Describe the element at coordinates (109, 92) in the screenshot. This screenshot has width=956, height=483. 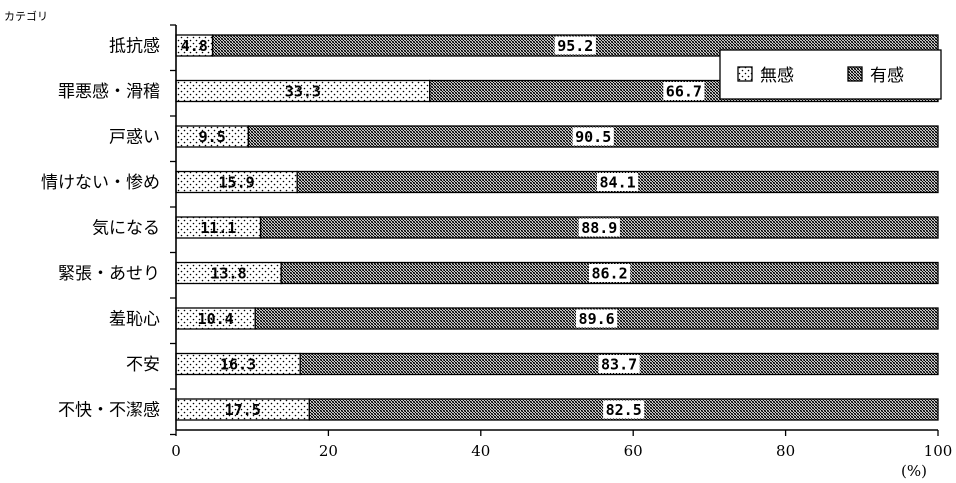
I see `category-label: 罪悪感・滑稽` at that location.